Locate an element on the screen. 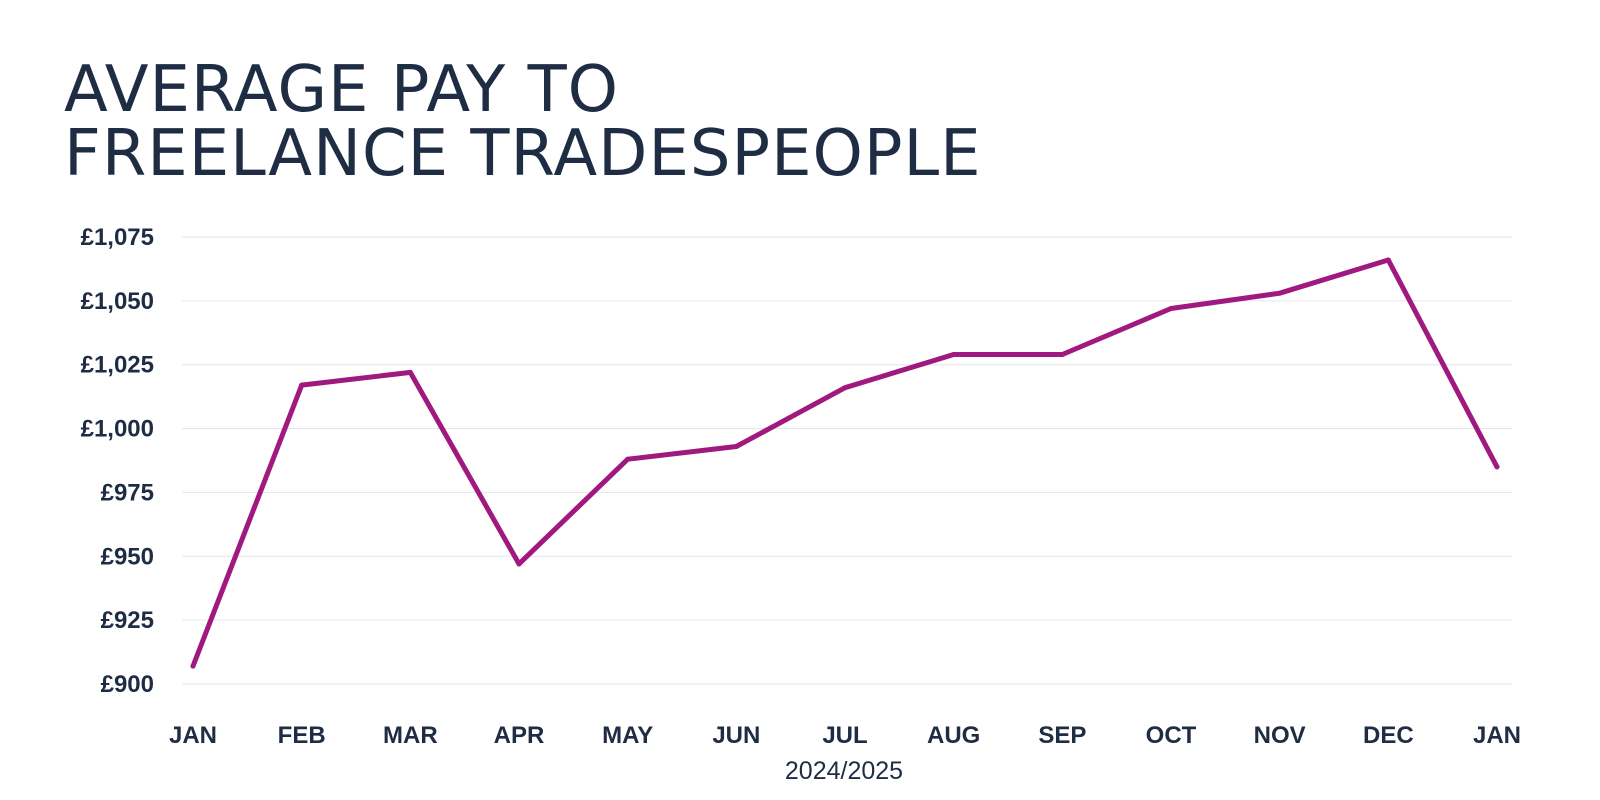  chart-title-line-1: AVERAGE PAY TO is located at coordinates (342, 90).